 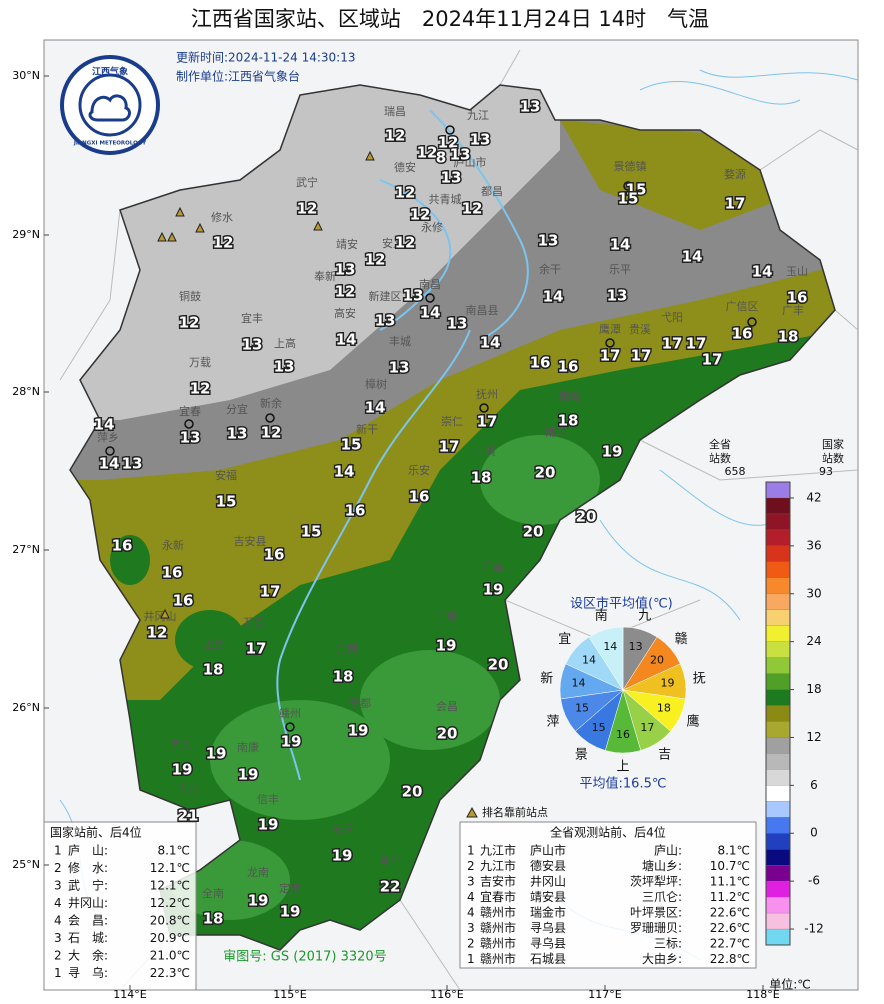 I want to click on pie-value: 15, so click(x=599, y=727).